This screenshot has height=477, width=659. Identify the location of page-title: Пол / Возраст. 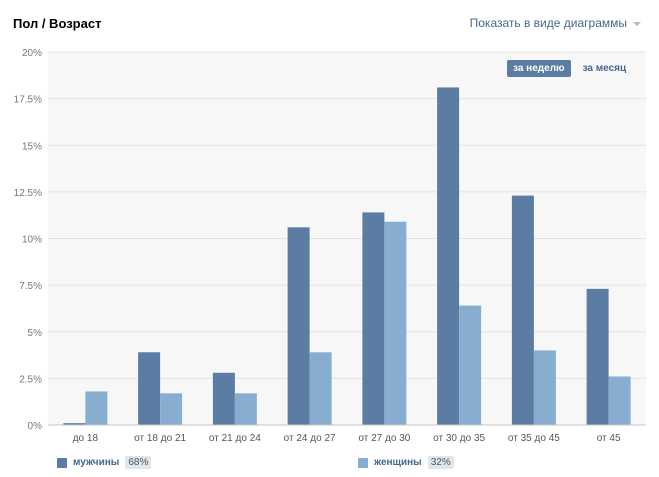
(57, 23).